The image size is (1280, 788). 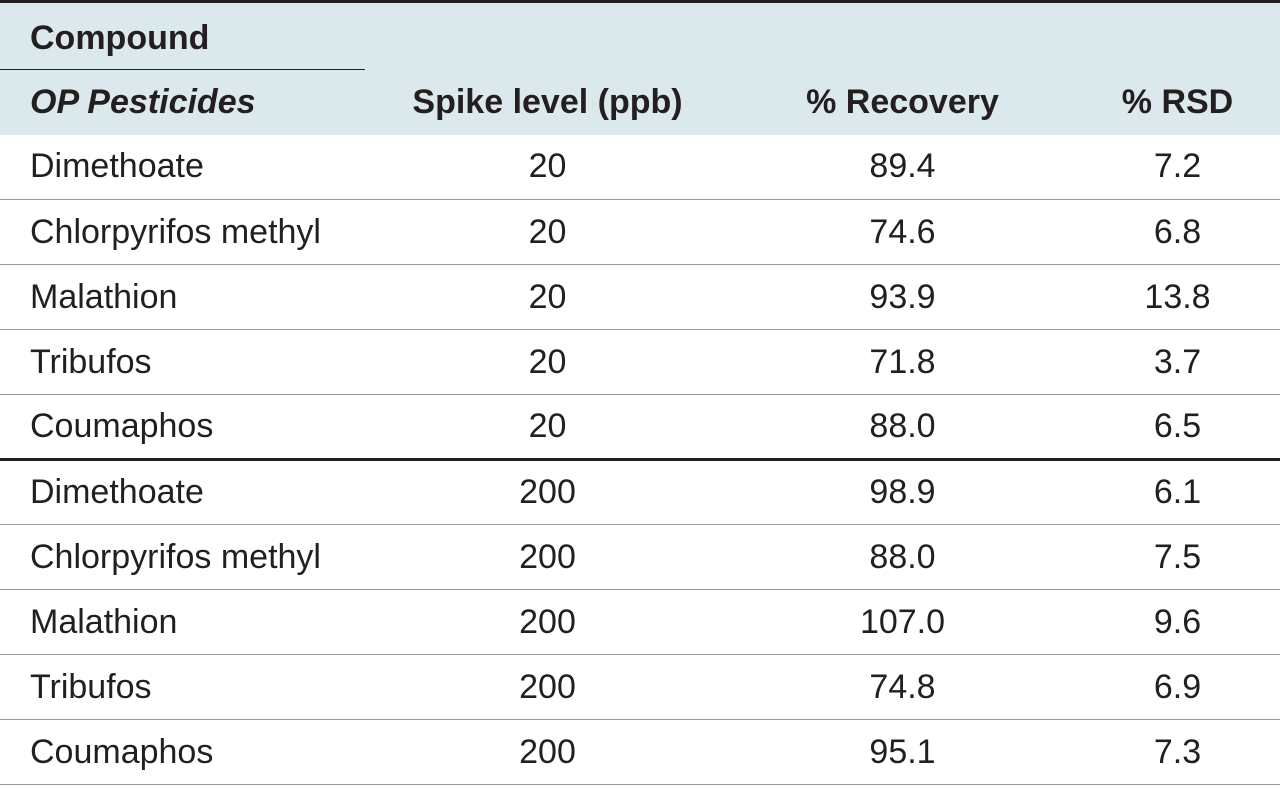 I want to click on table-row: Tribufos 200 74.8 6.9, so click(x=640, y=687).